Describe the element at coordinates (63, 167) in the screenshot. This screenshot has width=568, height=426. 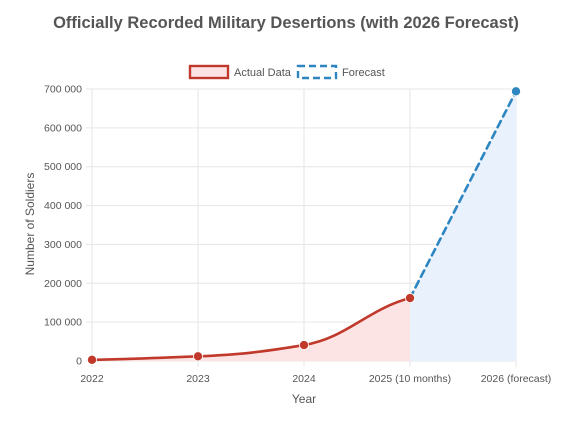
I see `y-tick-label: 500 000` at that location.